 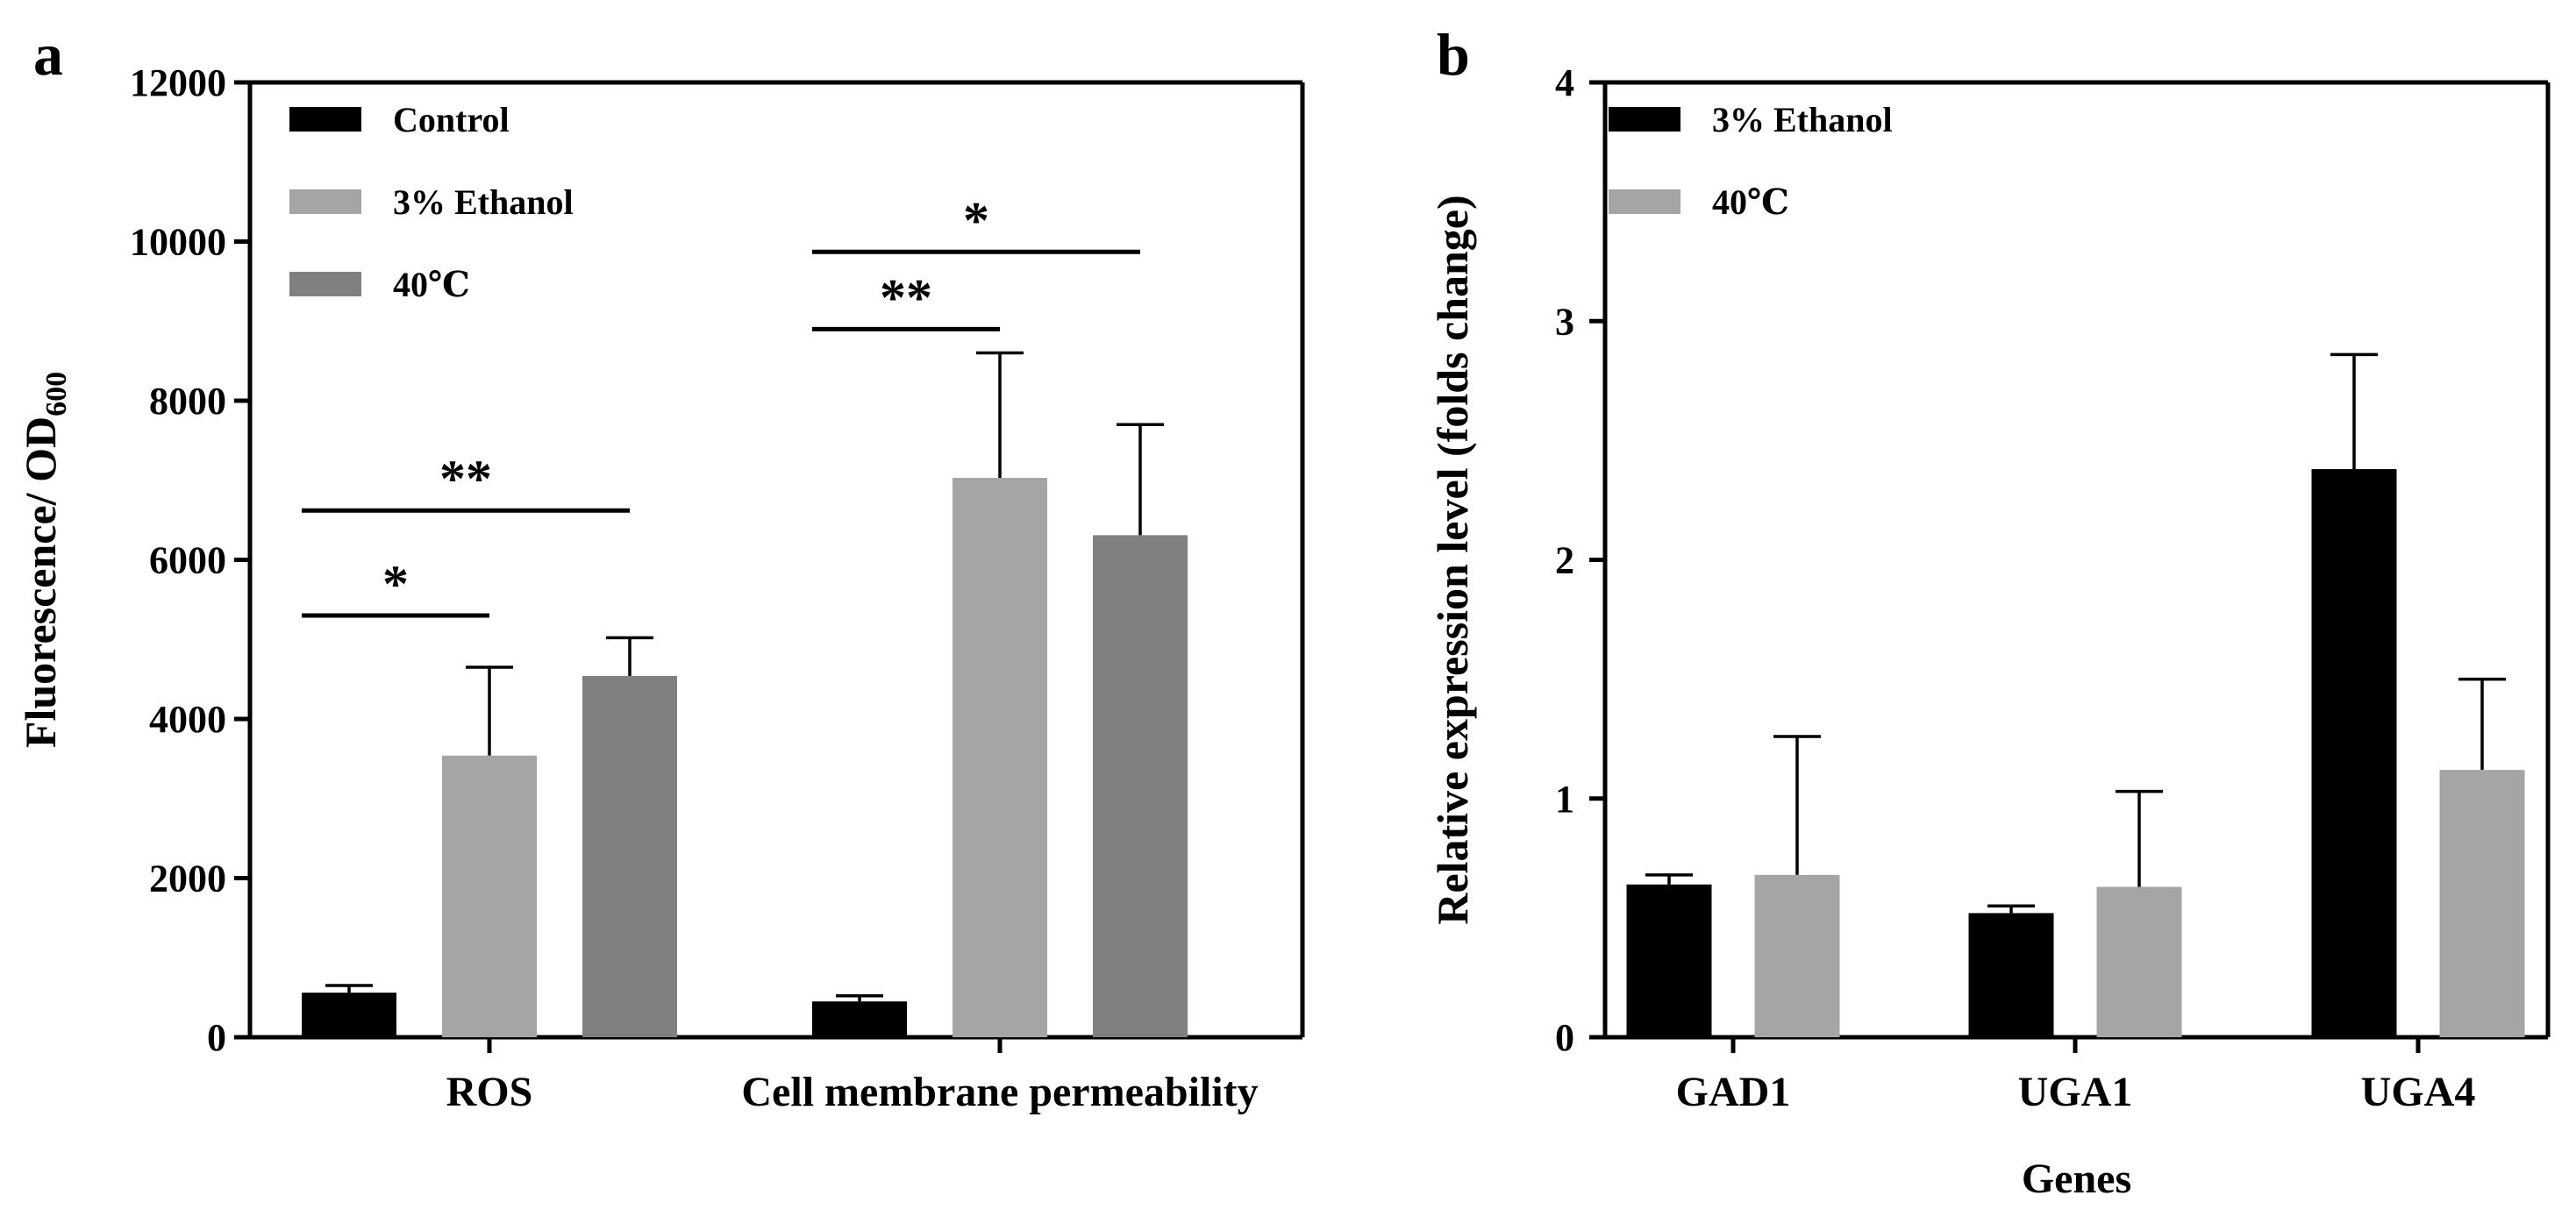 I want to click on bar-40c-gad1, so click(x=1797, y=955).